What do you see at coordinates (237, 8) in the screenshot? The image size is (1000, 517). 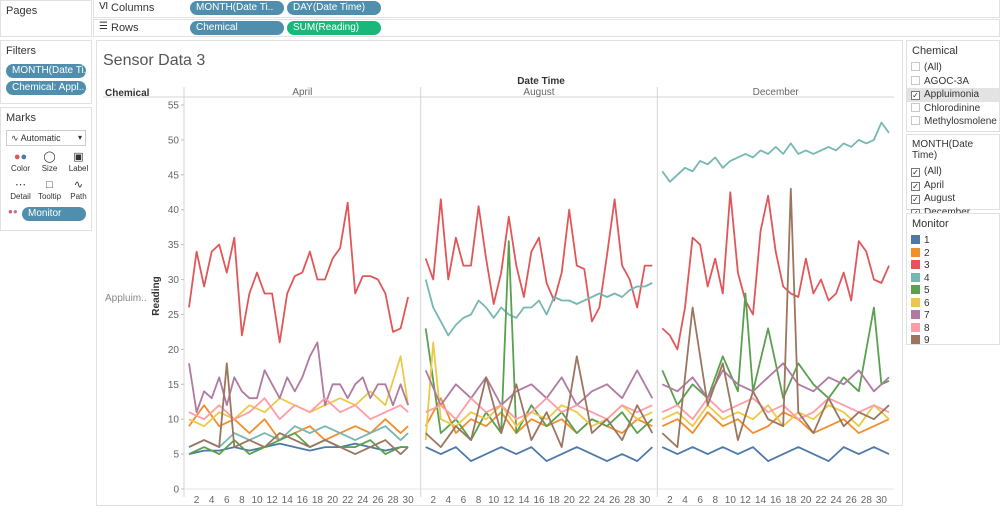 I see `columns-pill-month: MONTH(Date Ti..` at bounding box center [237, 8].